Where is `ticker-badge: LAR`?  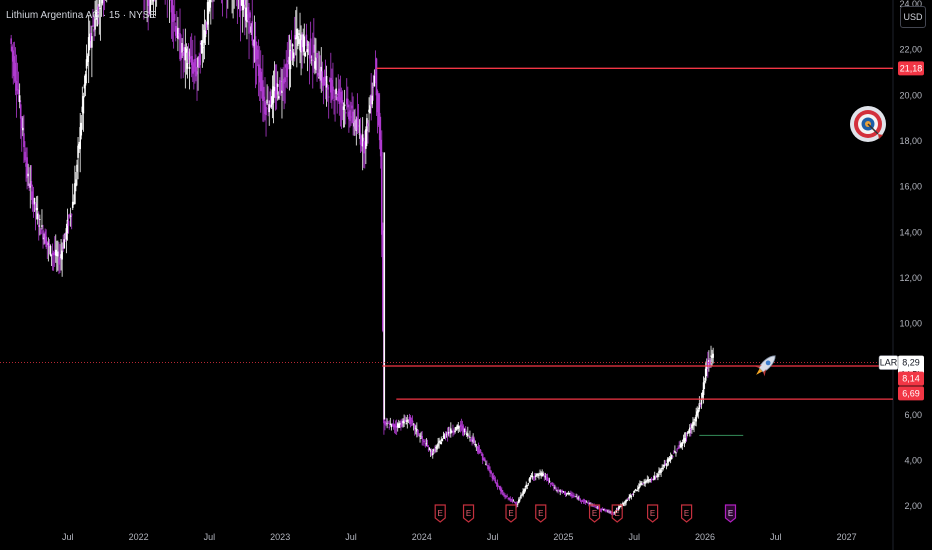 ticker-badge: LAR is located at coordinates (888, 362).